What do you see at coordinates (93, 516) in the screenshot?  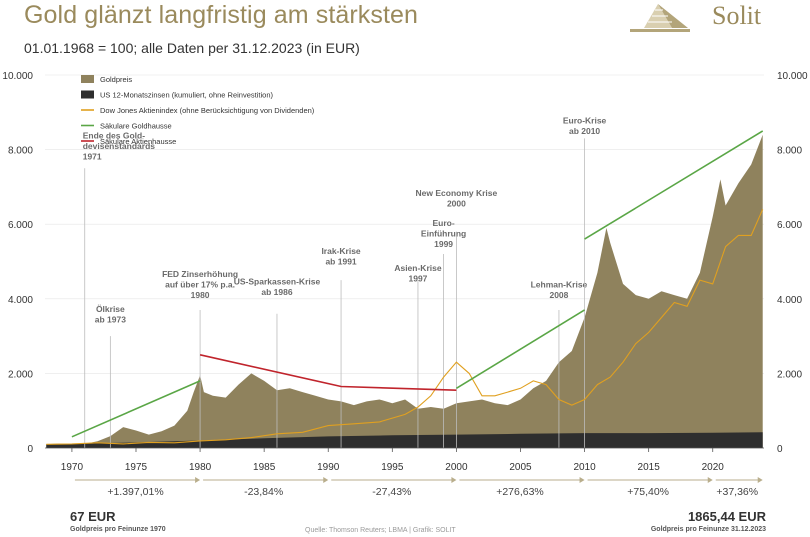 I see `gold-price-1970-value: 67 EUR` at bounding box center [93, 516].